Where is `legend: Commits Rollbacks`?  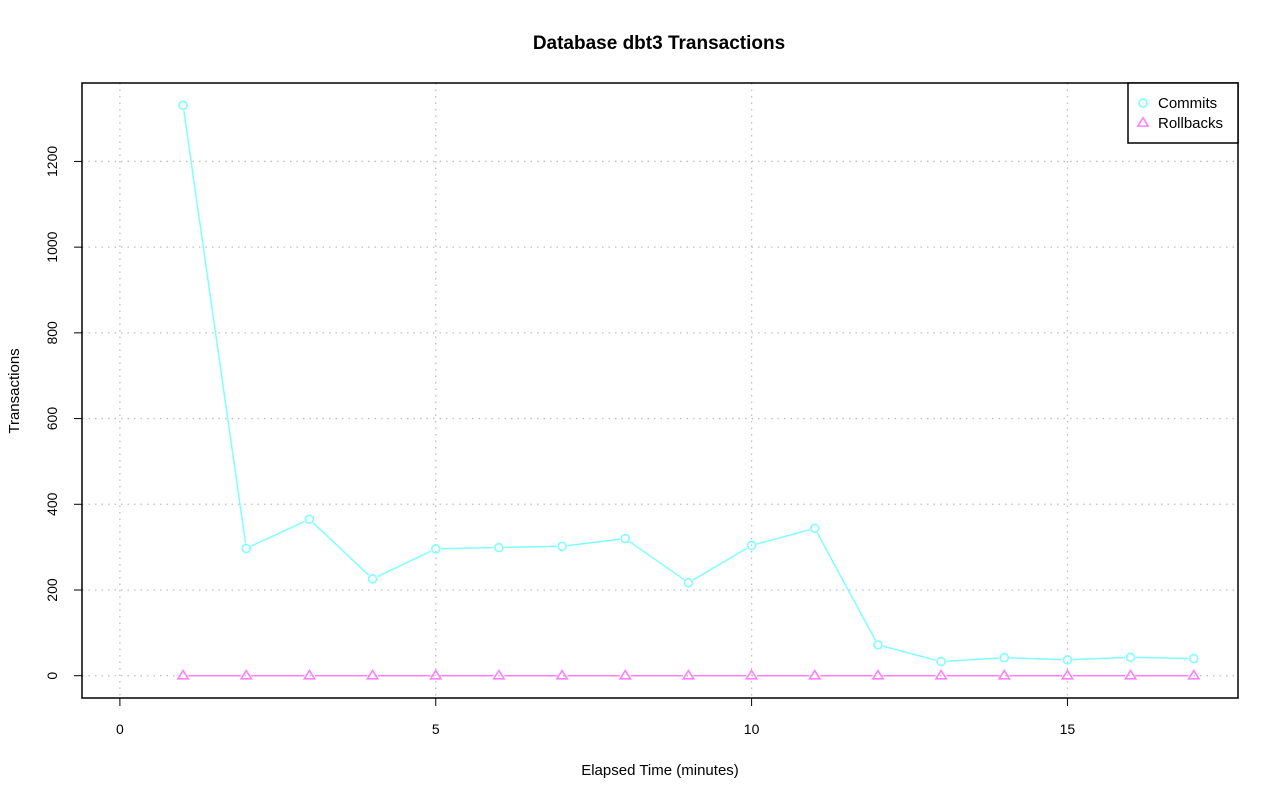 legend: Commits Rollbacks is located at coordinates (1183, 113).